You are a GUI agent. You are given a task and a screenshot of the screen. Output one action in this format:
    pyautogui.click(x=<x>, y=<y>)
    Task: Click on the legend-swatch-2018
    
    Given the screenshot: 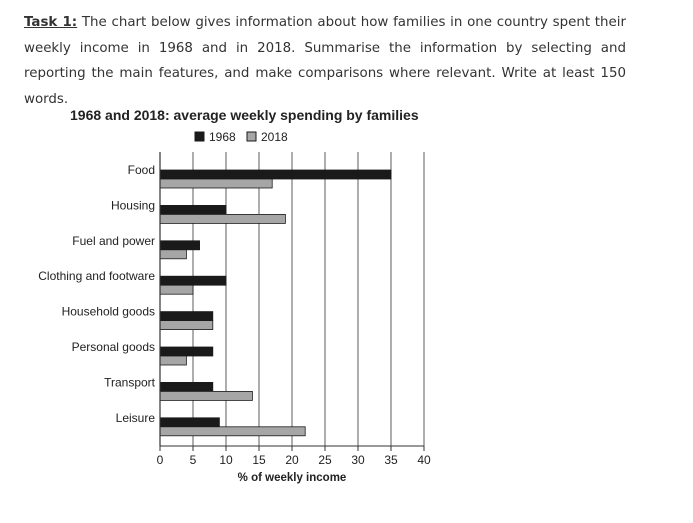 What is the action you would take?
    pyautogui.click(x=251, y=136)
    